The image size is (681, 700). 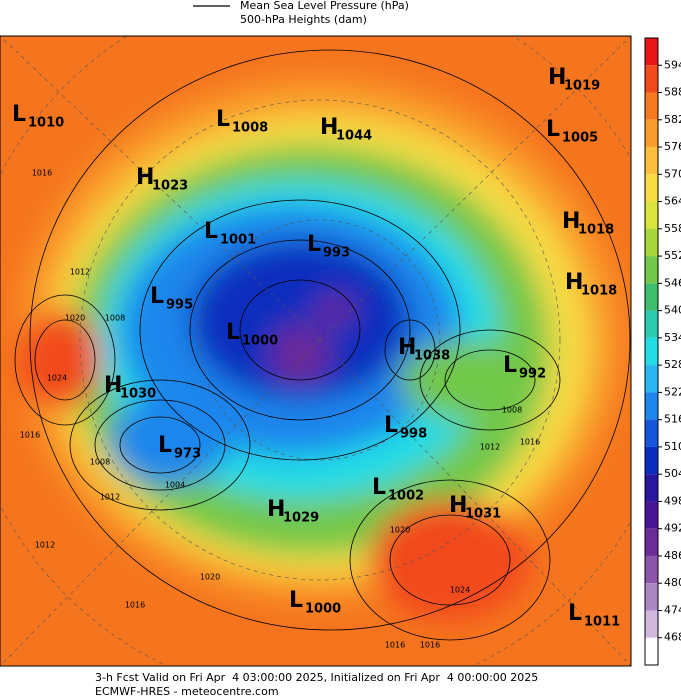 I want to click on colorbar-tick-label: 486, so click(x=672, y=555).